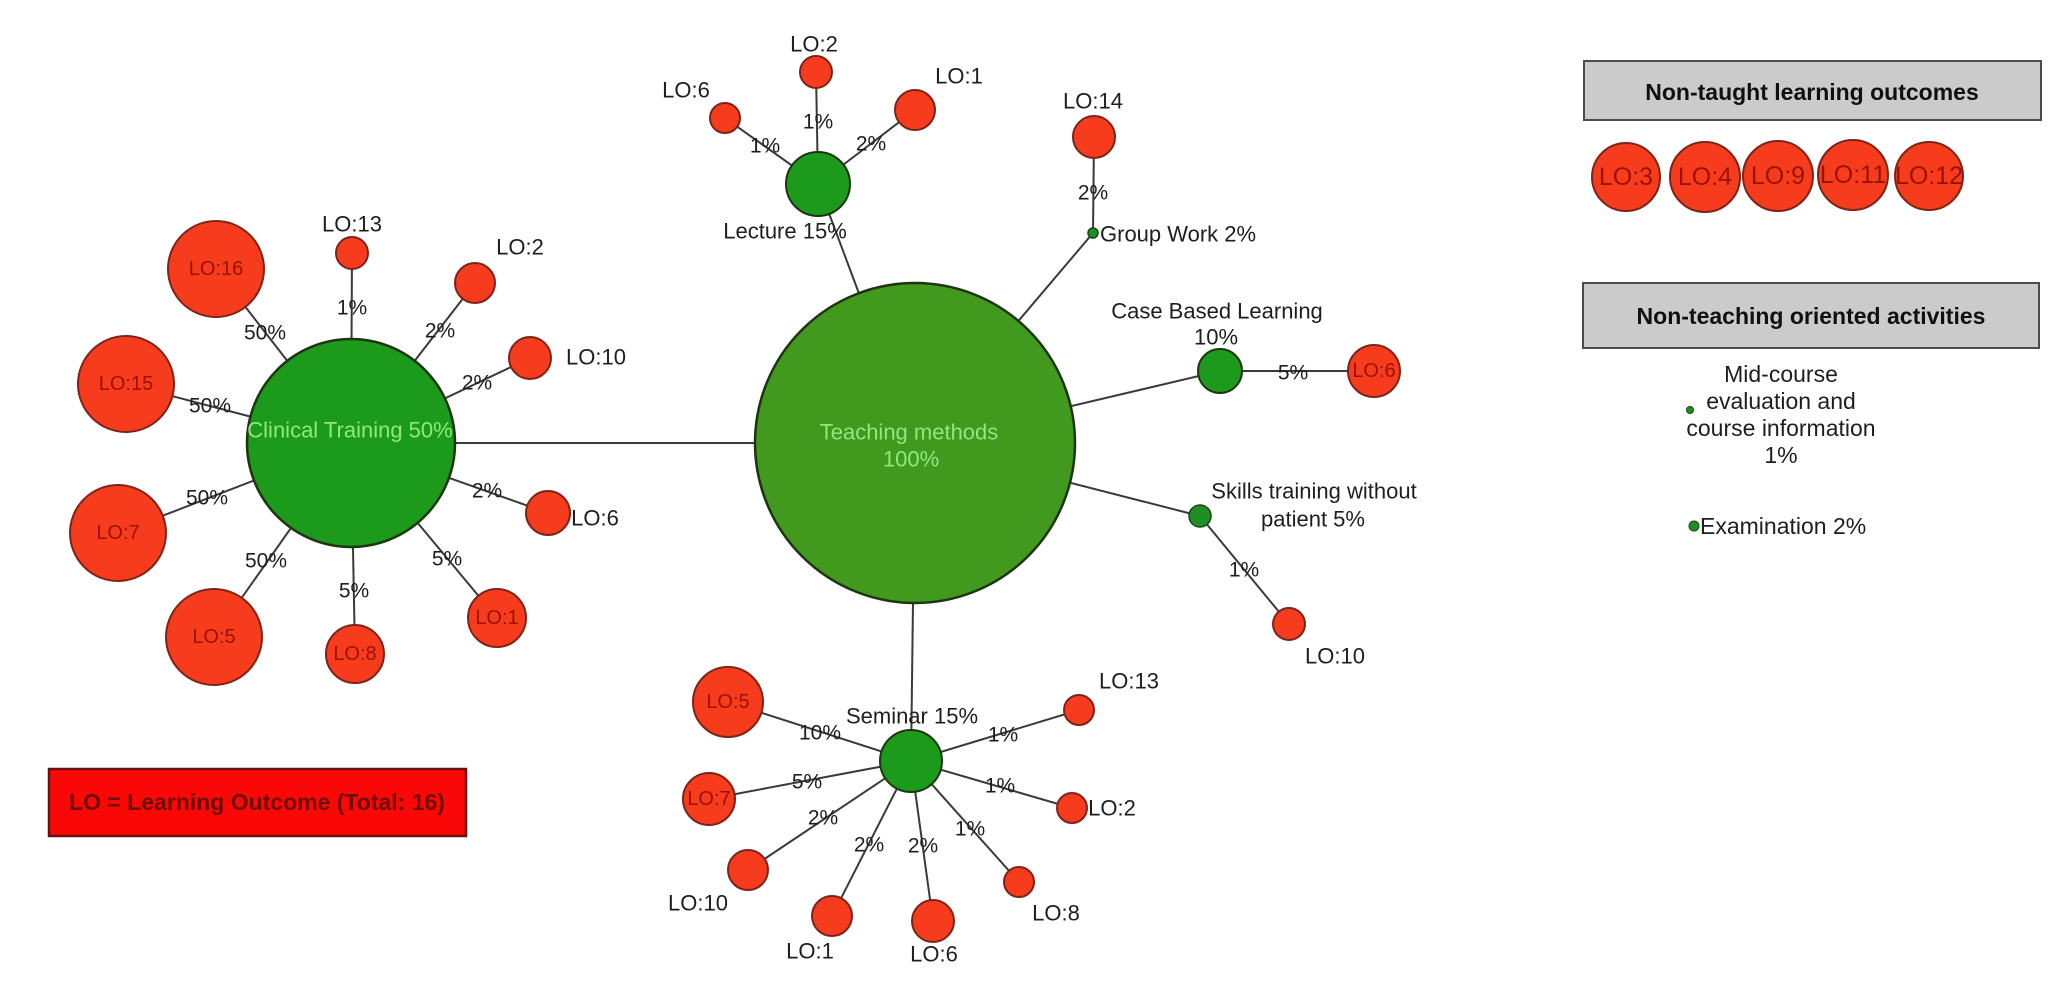  I want to click on svg-text: LO:9, so click(1778, 176).